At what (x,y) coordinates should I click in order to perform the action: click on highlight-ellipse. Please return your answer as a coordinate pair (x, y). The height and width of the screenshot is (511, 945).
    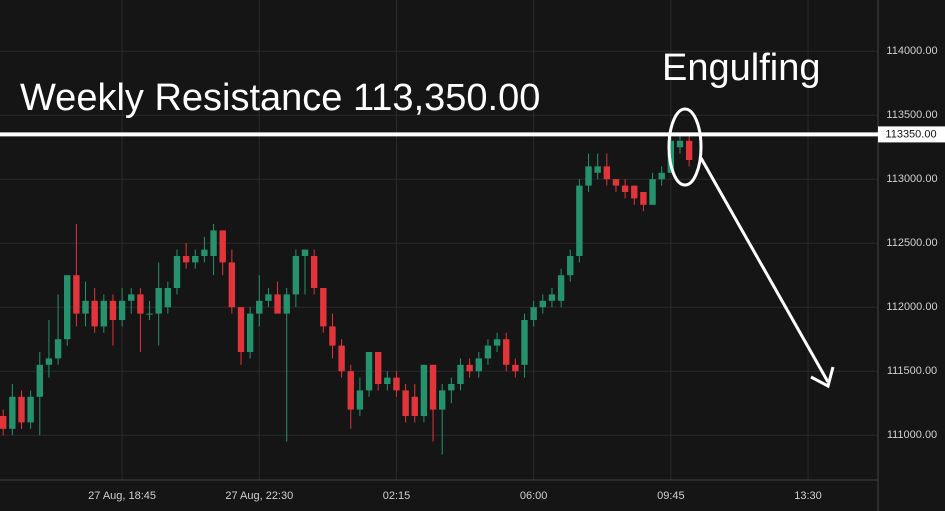
    Looking at the image, I should click on (685, 147).